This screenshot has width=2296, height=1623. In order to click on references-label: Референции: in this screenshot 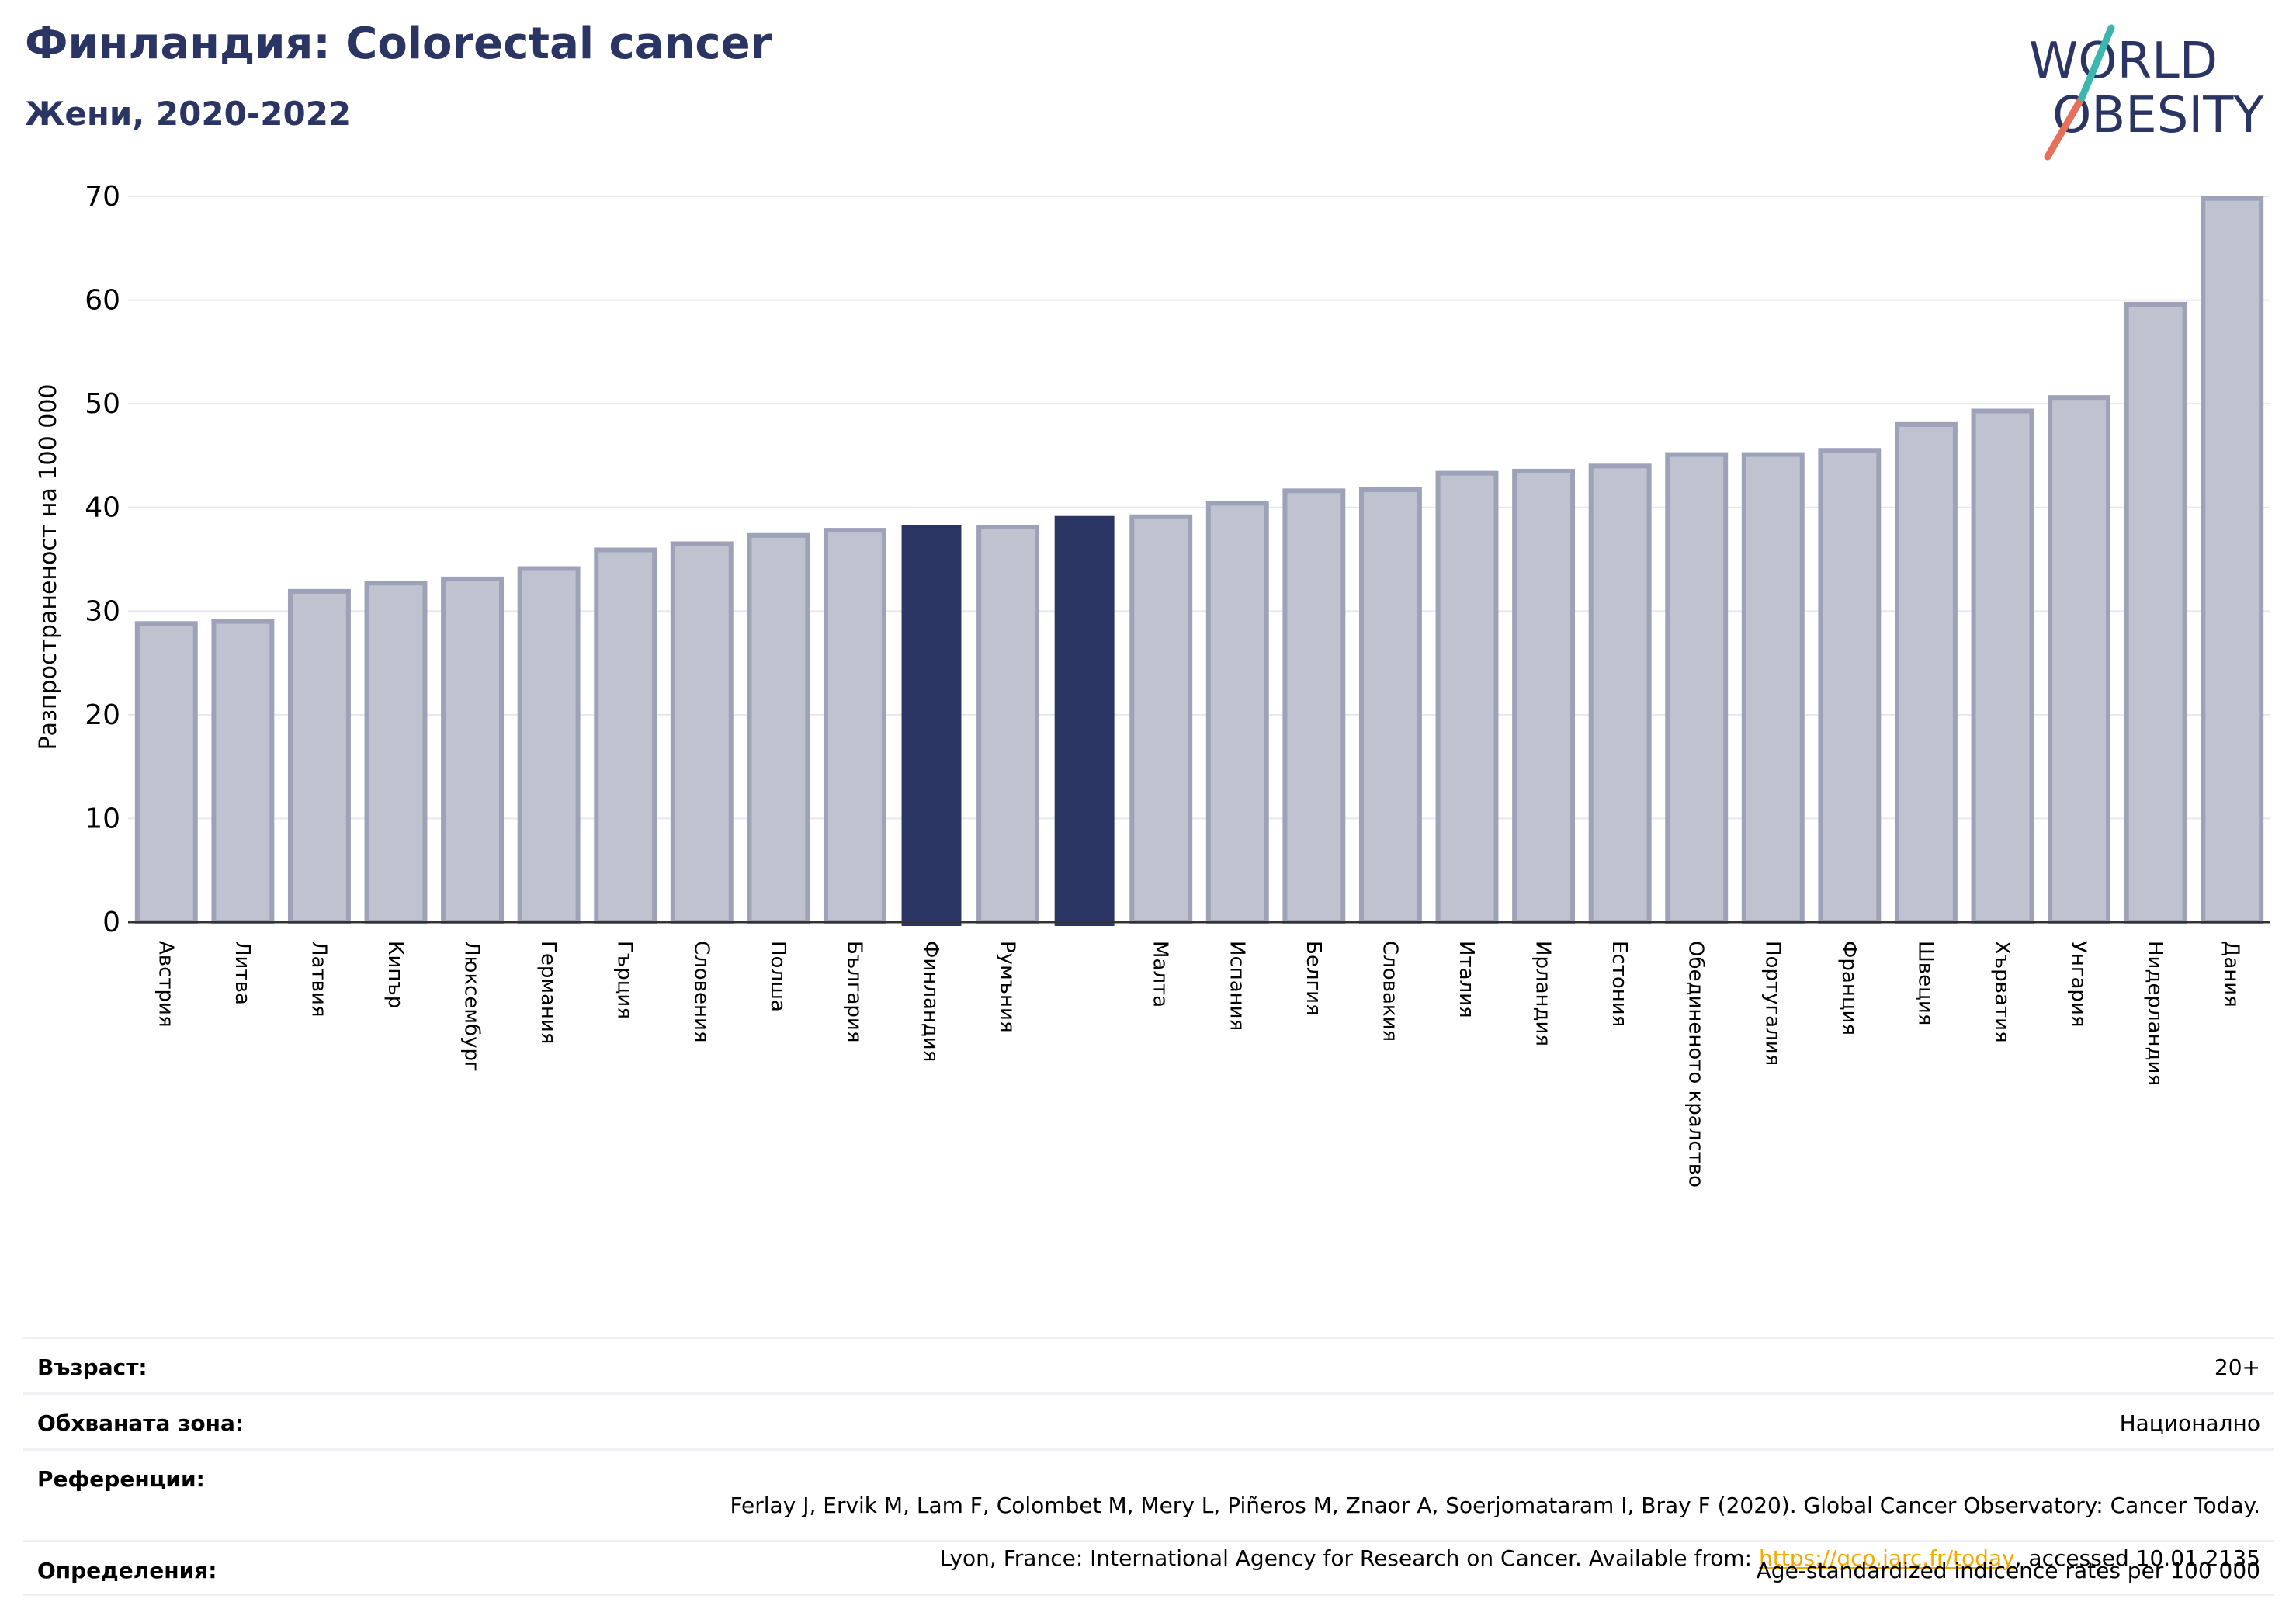, I will do `click(121, 1479)`.